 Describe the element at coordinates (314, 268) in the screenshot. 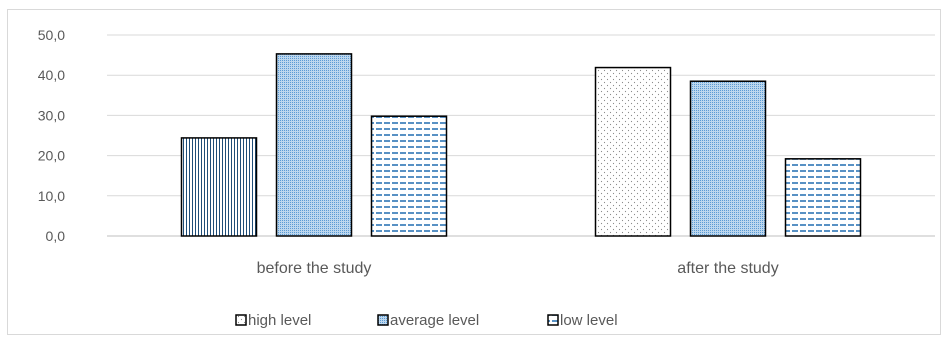

I see `x-category-label: before the study` at that location.